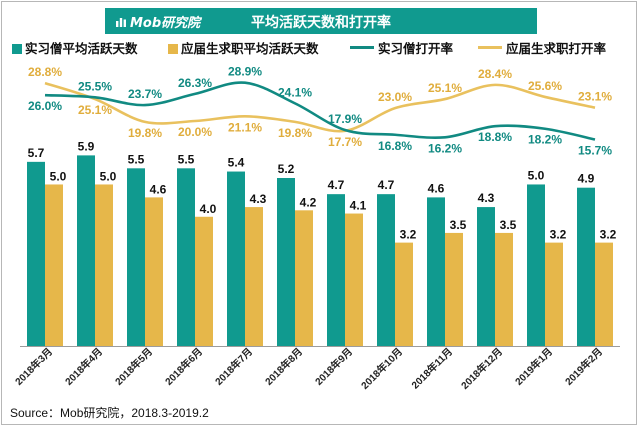 The image size is (640, 428). Describe the element at coordinates (481, 368) in the screenshot. I see `x-tick-label-10: 2018年12月` at that location.